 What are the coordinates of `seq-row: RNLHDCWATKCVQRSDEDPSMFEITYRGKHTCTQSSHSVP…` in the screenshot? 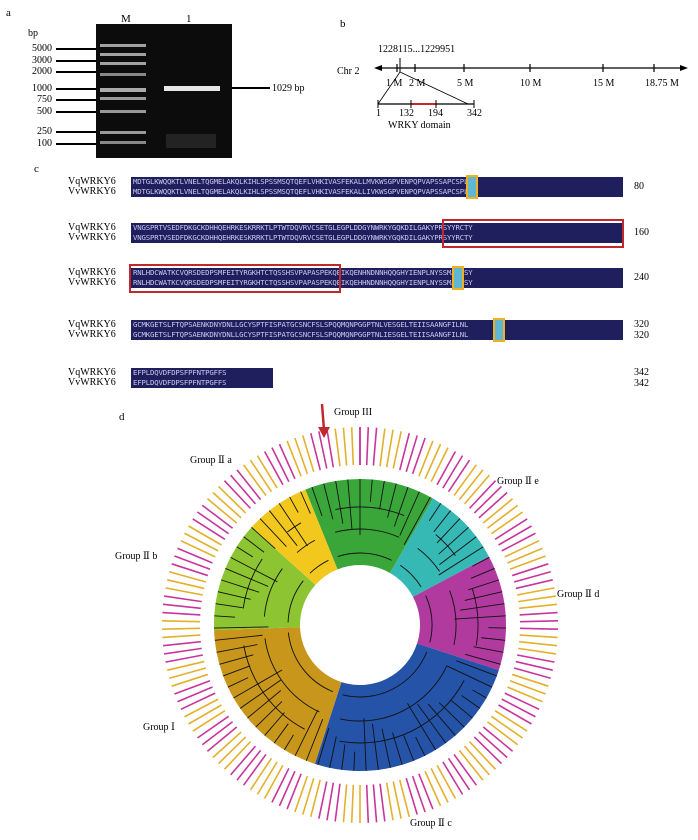 It's located at (377, 273).